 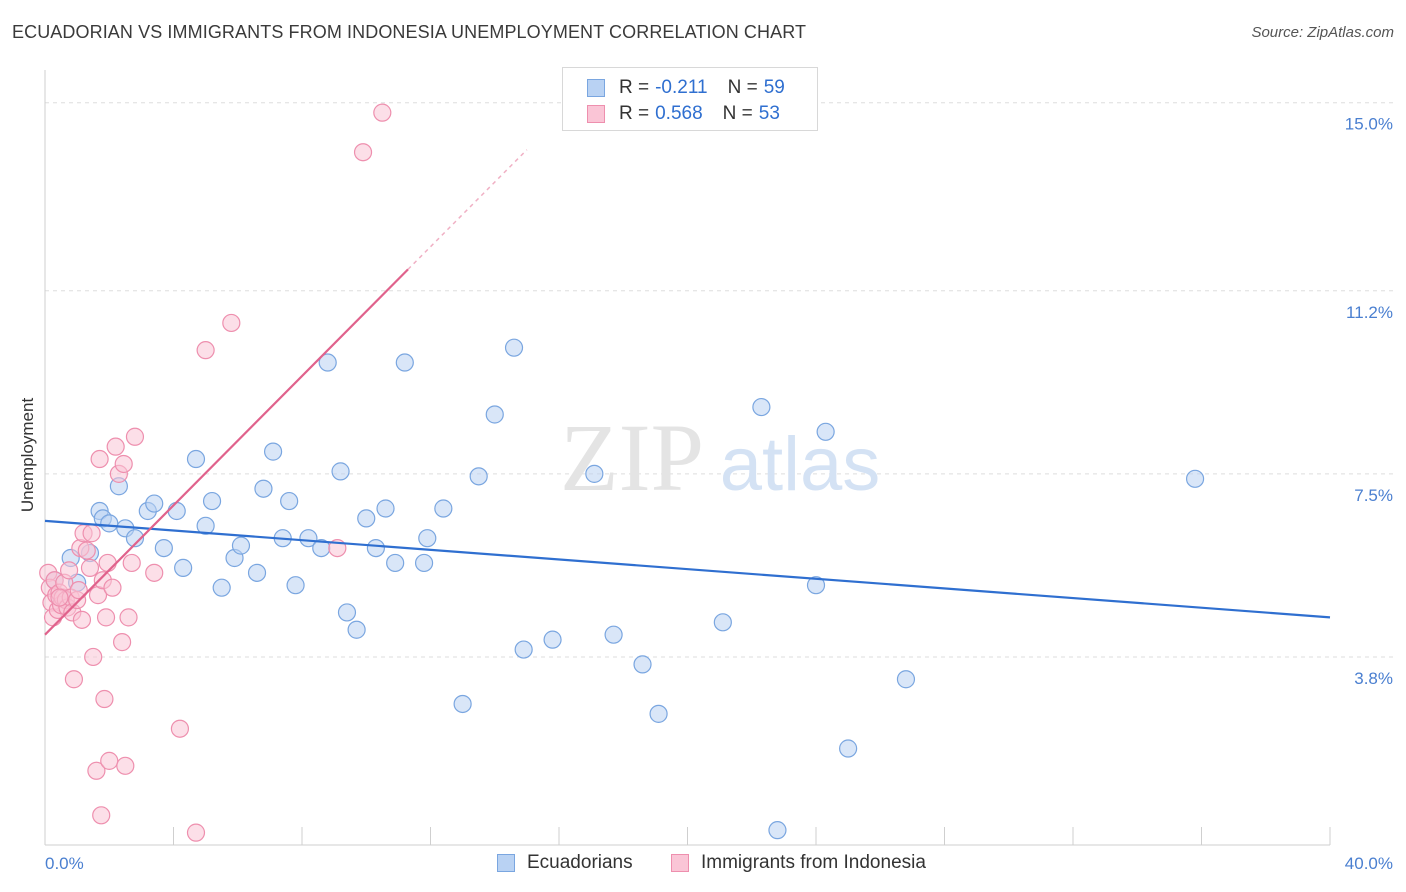 I want to click on bottom-legend-indonesia: Immigrants from Indonesia, so click(x=798, y=863).